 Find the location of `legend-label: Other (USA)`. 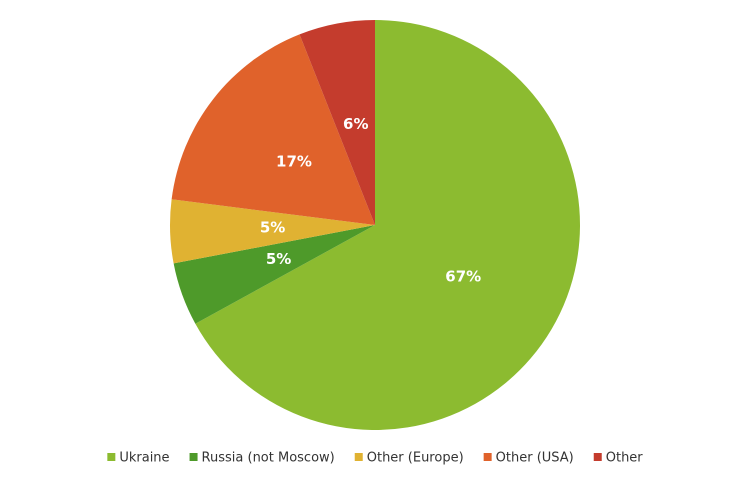

legend-label: Other (USA) is located at coordinates (535, 458).